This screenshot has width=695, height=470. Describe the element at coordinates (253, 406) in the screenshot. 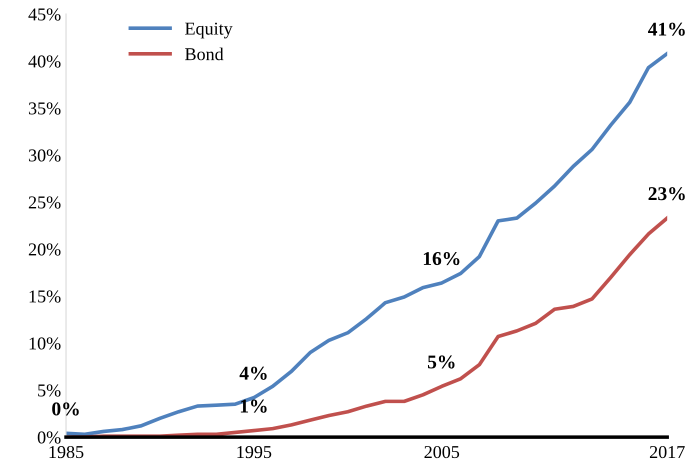

I see `annotation: 1%` at that location.